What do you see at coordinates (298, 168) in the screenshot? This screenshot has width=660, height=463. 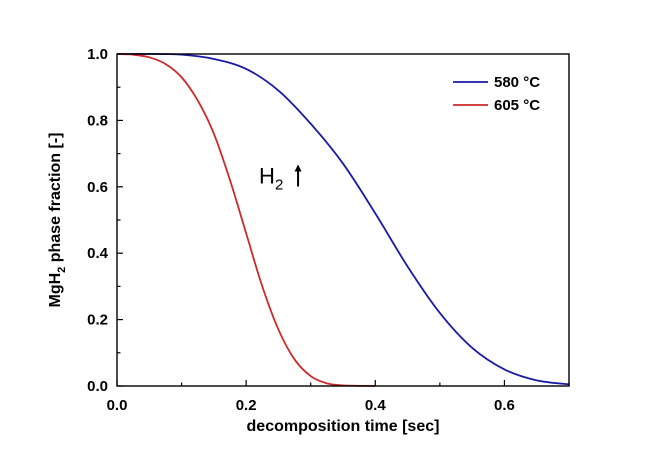 I see `arrow-head` at bounding box center [298, 168].